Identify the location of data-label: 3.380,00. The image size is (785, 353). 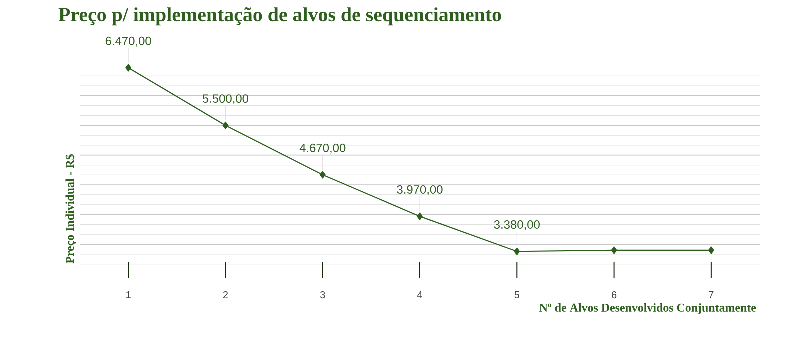
(517, 225).